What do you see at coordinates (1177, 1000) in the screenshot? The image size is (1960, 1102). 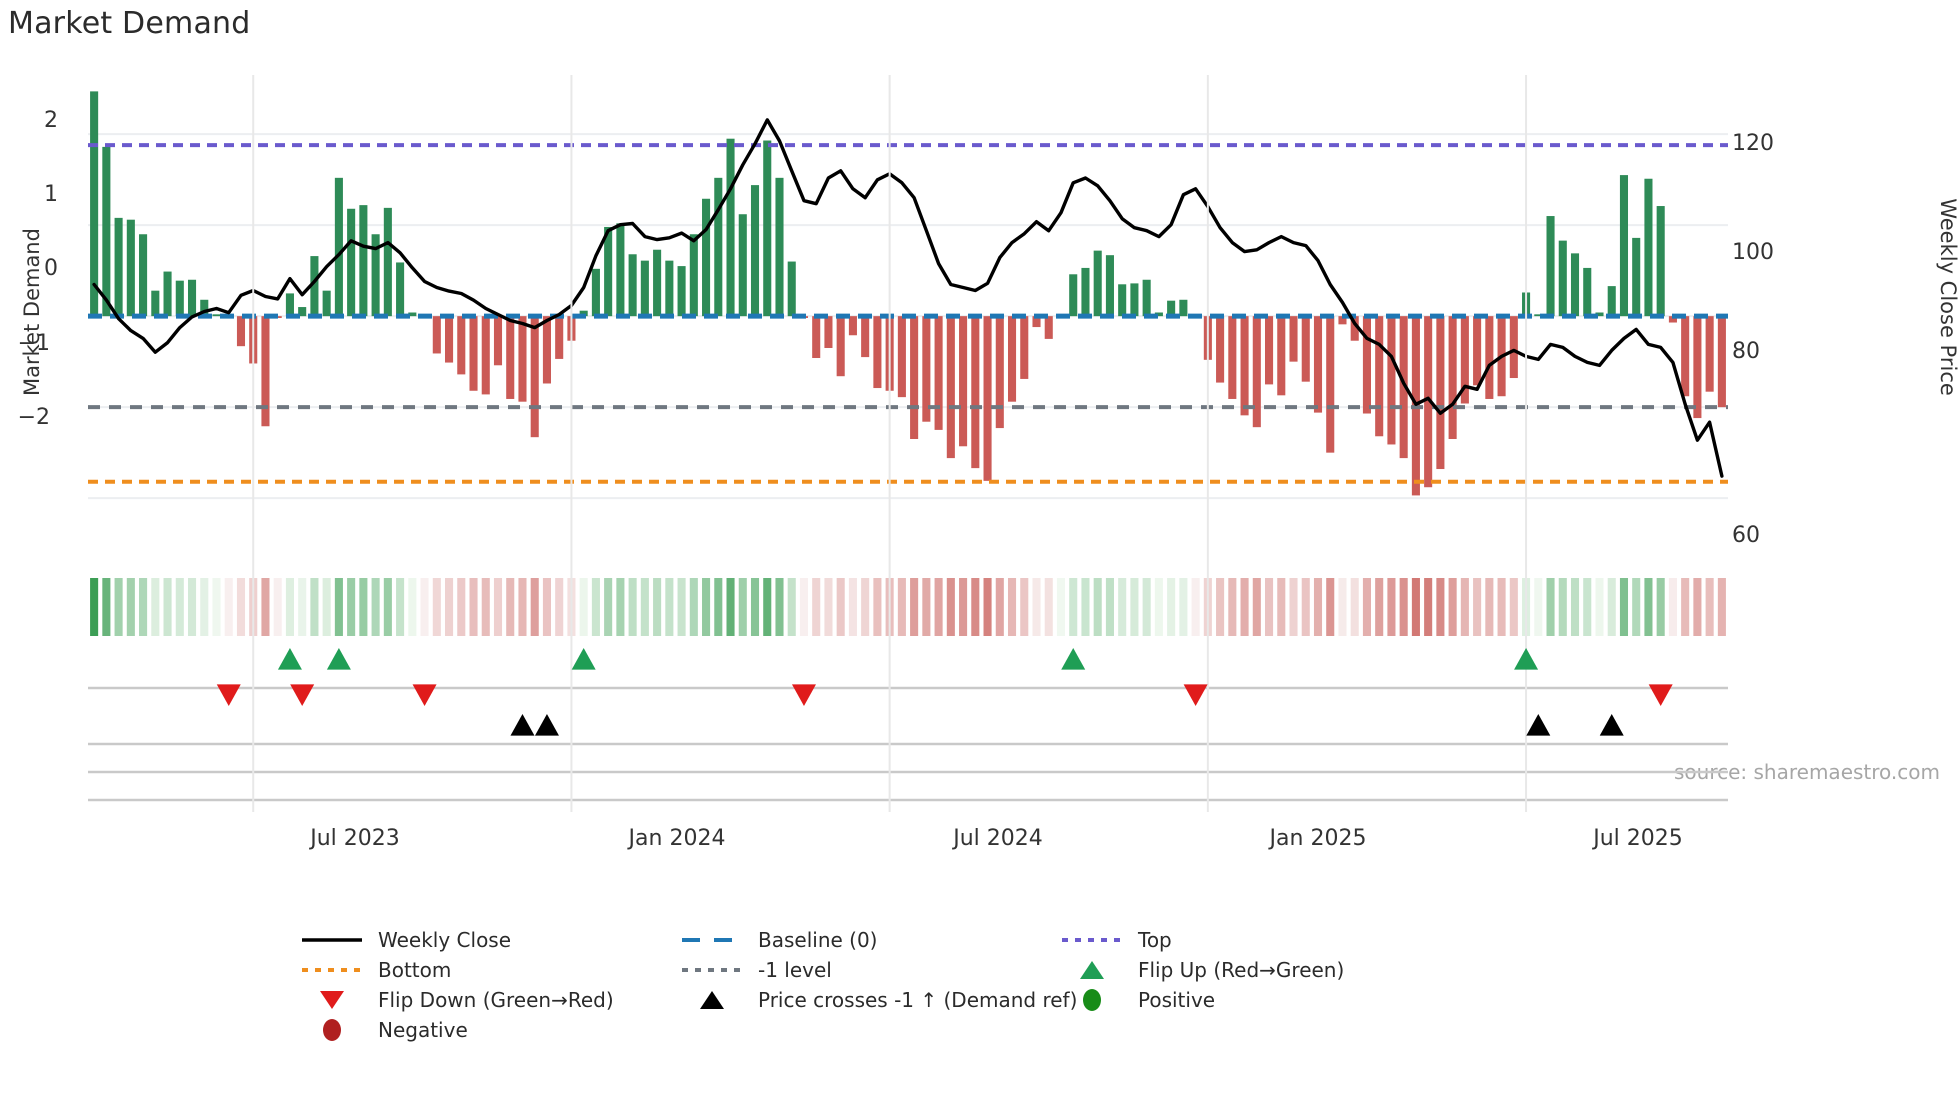 I see `legend-label: Positive` at bounding box center [1177, 1000].